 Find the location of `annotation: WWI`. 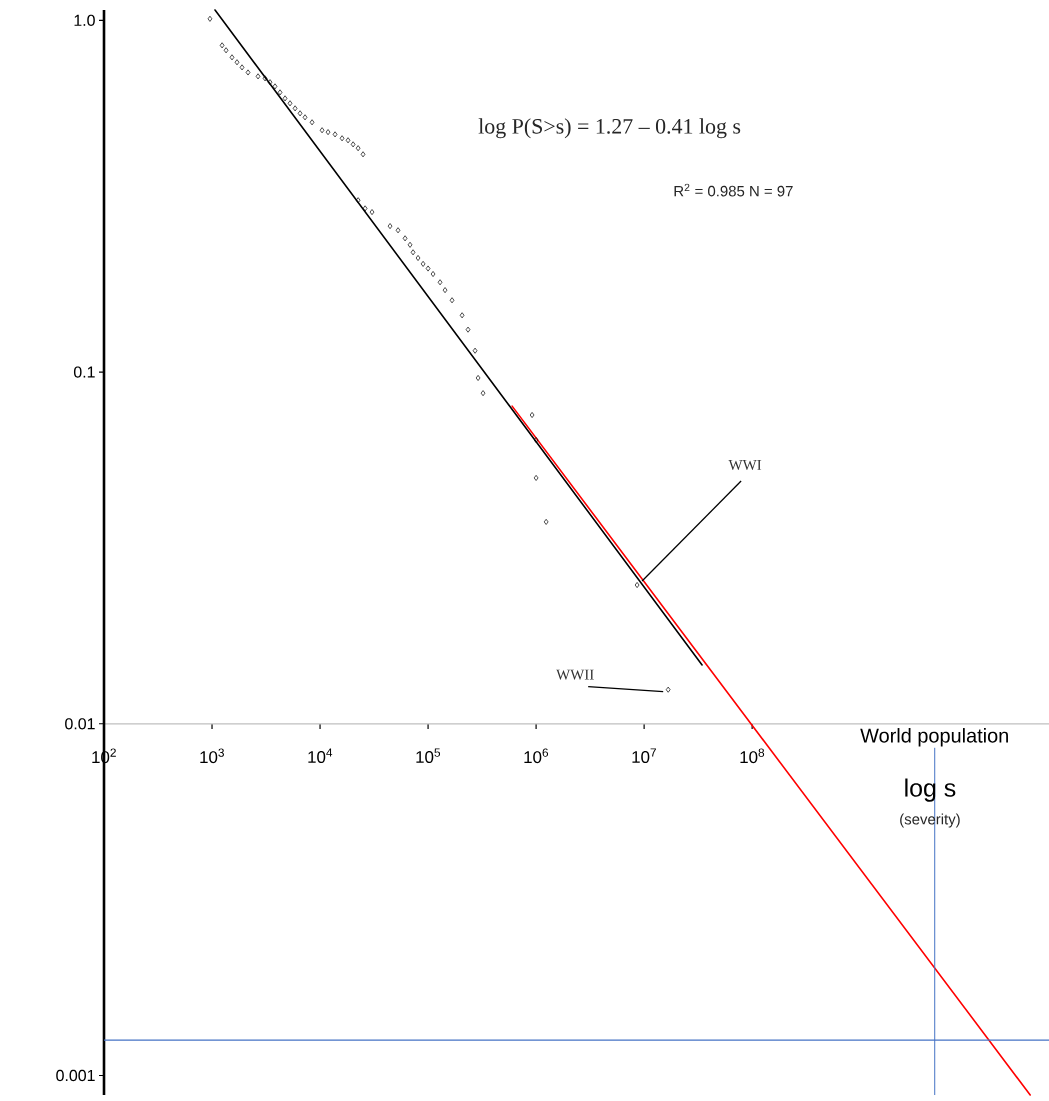

annotation: WWI is located at coordinates (745, 465).